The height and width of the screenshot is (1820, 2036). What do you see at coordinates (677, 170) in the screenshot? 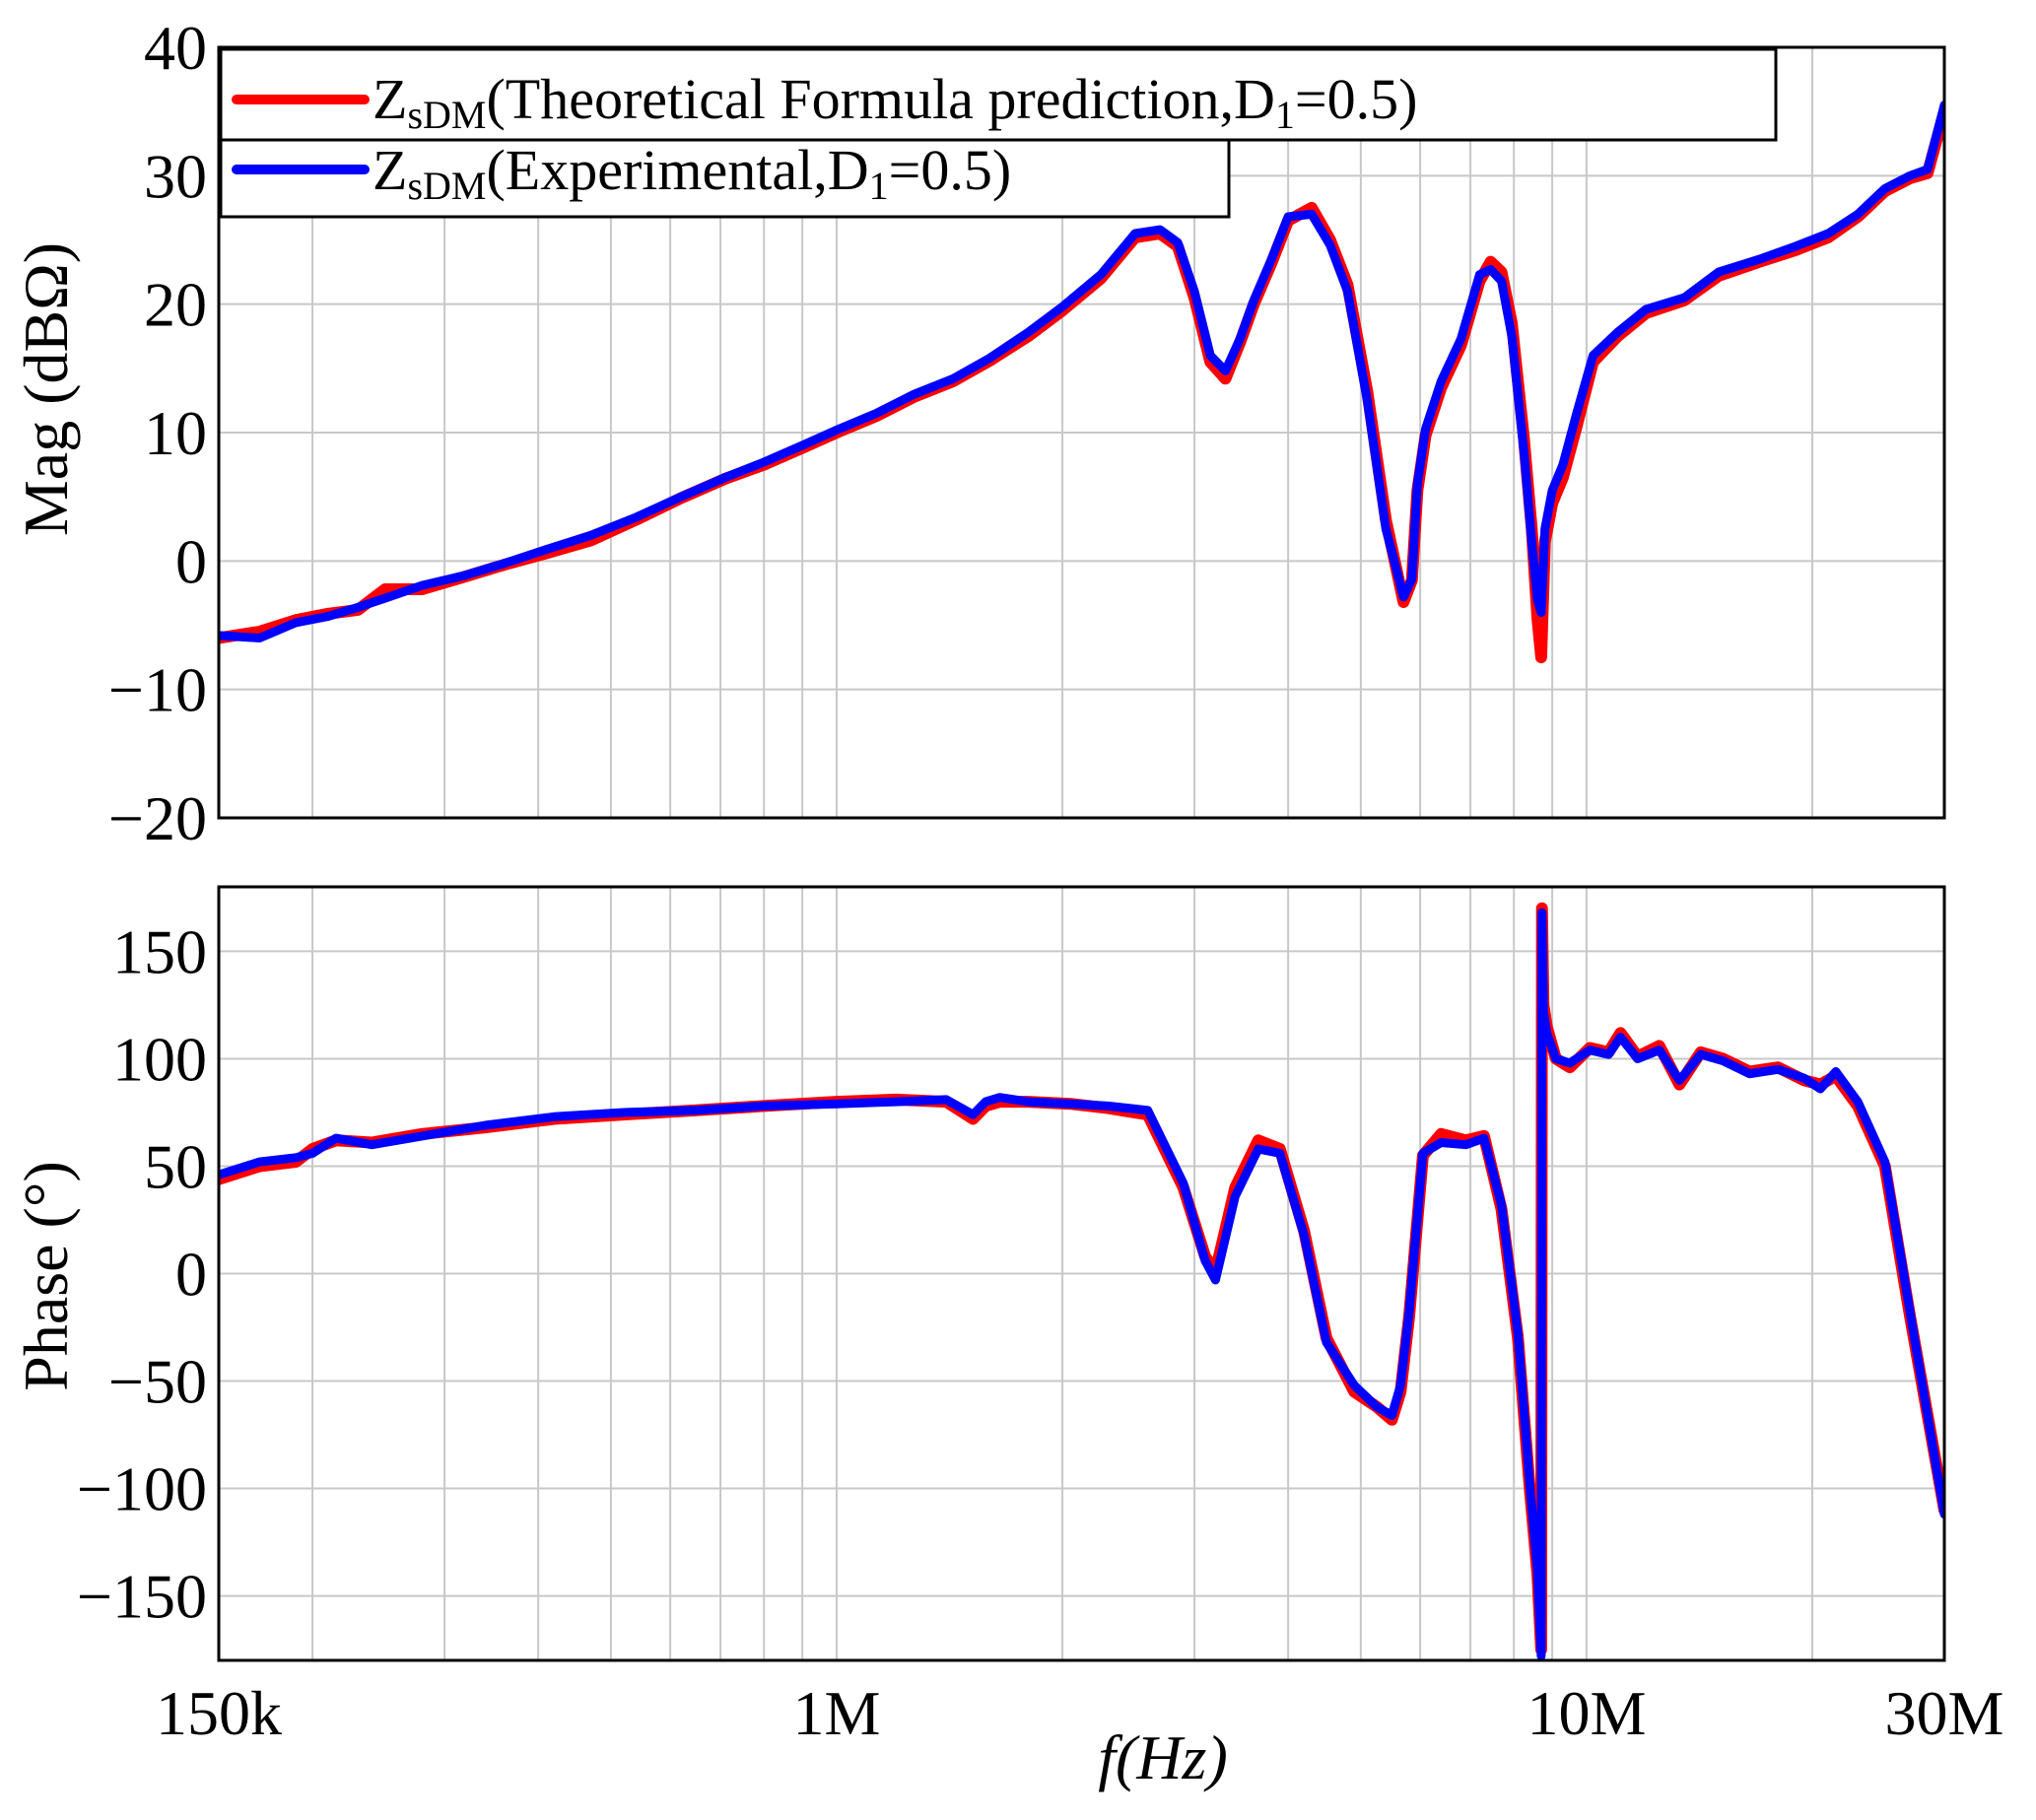
I see `legend-2-rest: (Experimental,D` at bounding box center [677, 170].